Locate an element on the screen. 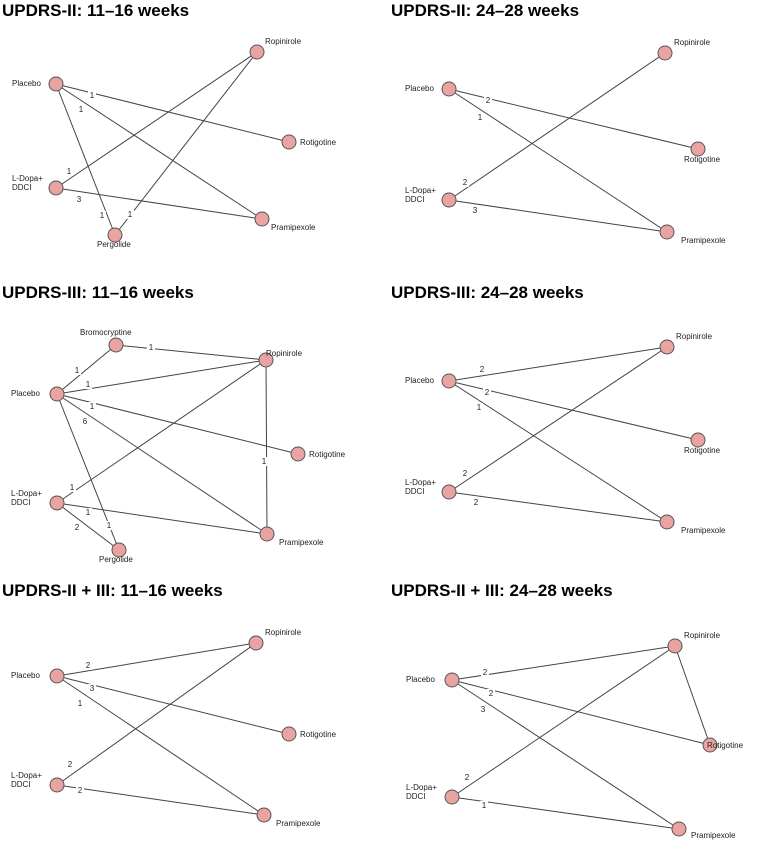 The image size is (760, 842). panel-title: UPDRS-III: 11–16 weeks is located at coordinates (98, 292).